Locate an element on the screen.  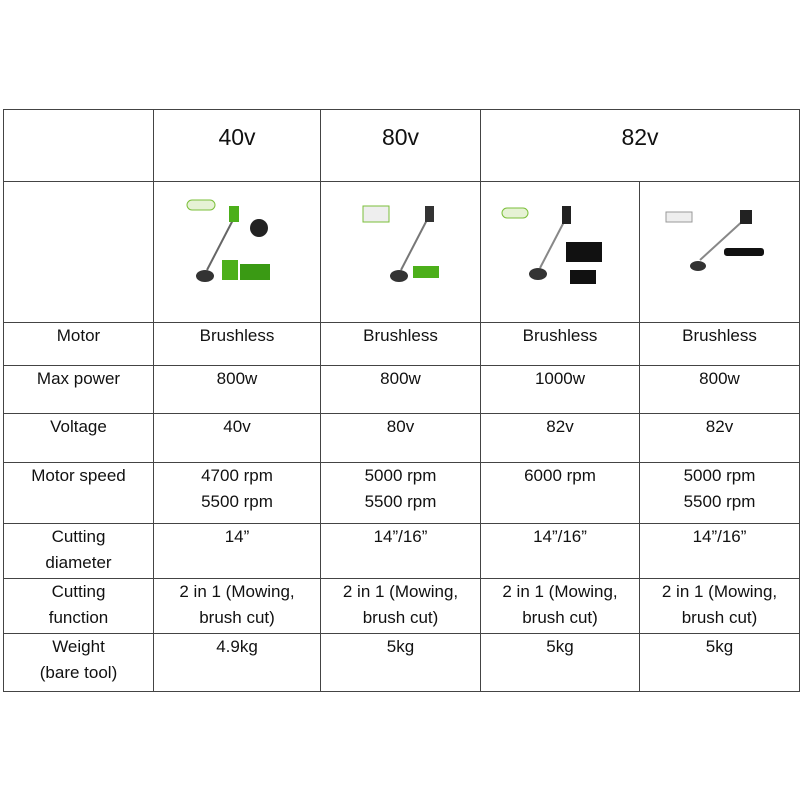
spec-cell: 14” is located at coordinates (237, 551).